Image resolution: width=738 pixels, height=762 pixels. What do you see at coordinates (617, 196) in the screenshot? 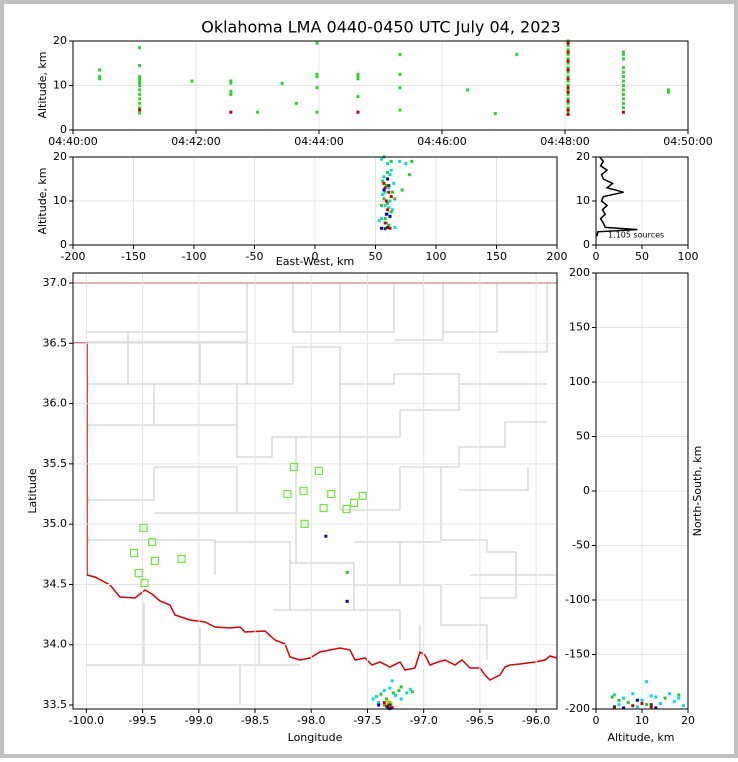
I see `altitude-profile` at bounding box center [617, 196].